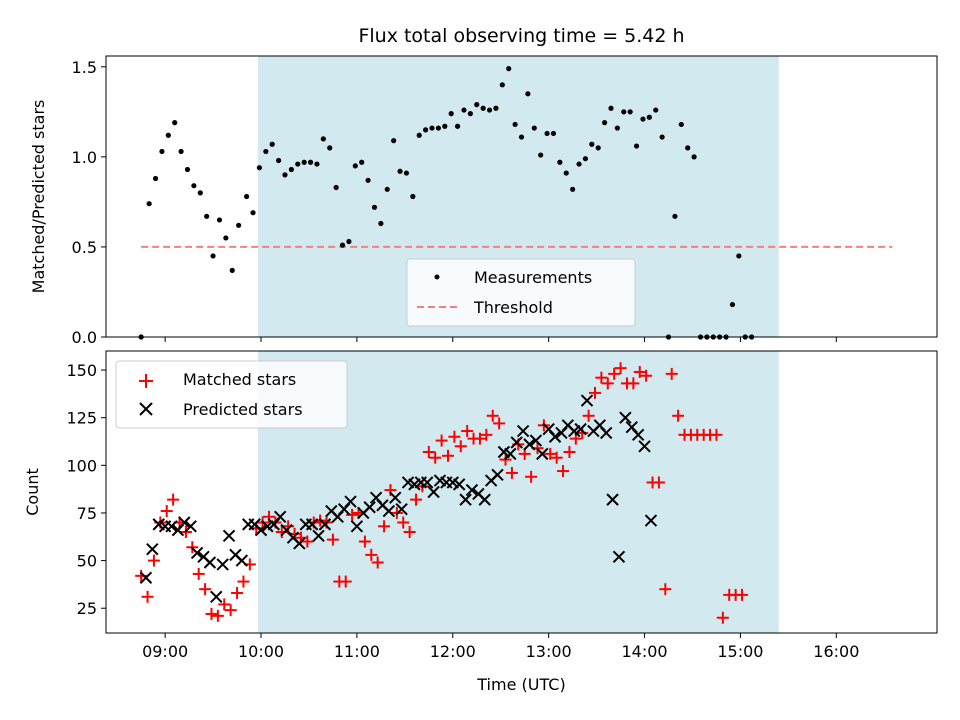 The height and width of the screenshot is (720, 960). What do you see at coordinates (84, 67) in the screenshot?
I see `y-tick-label: 1.5` at bounding box center [84, 67].